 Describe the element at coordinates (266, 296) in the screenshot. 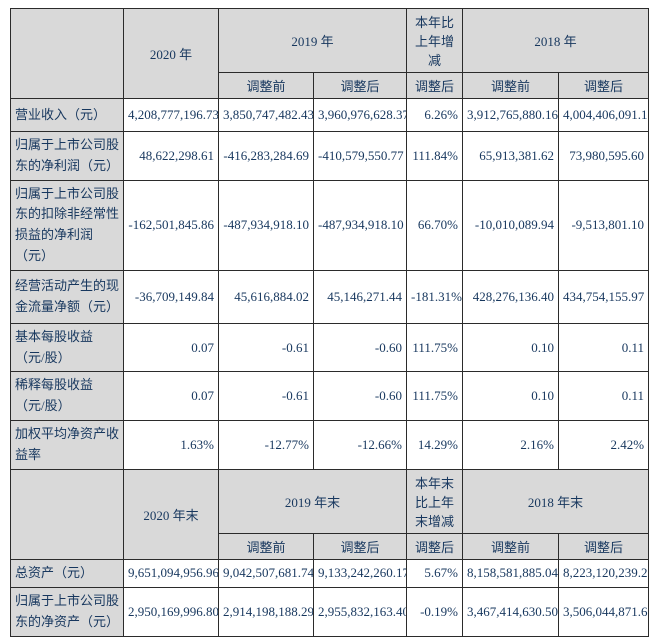

I see `value-2019-before: 45,616,884.02` at that location.